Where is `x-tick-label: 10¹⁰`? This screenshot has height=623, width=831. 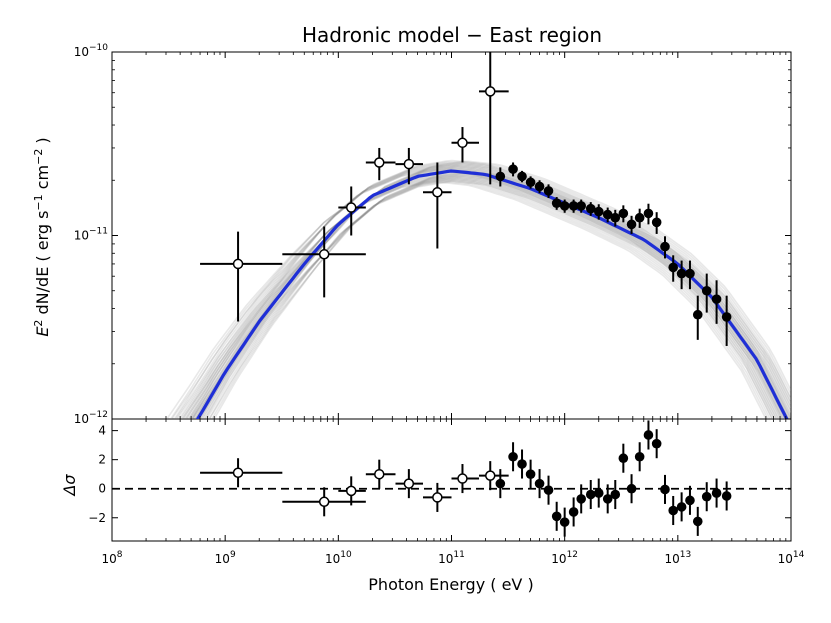
x-tick-label: 10¹⁰ is located at coordinates (338, 558).